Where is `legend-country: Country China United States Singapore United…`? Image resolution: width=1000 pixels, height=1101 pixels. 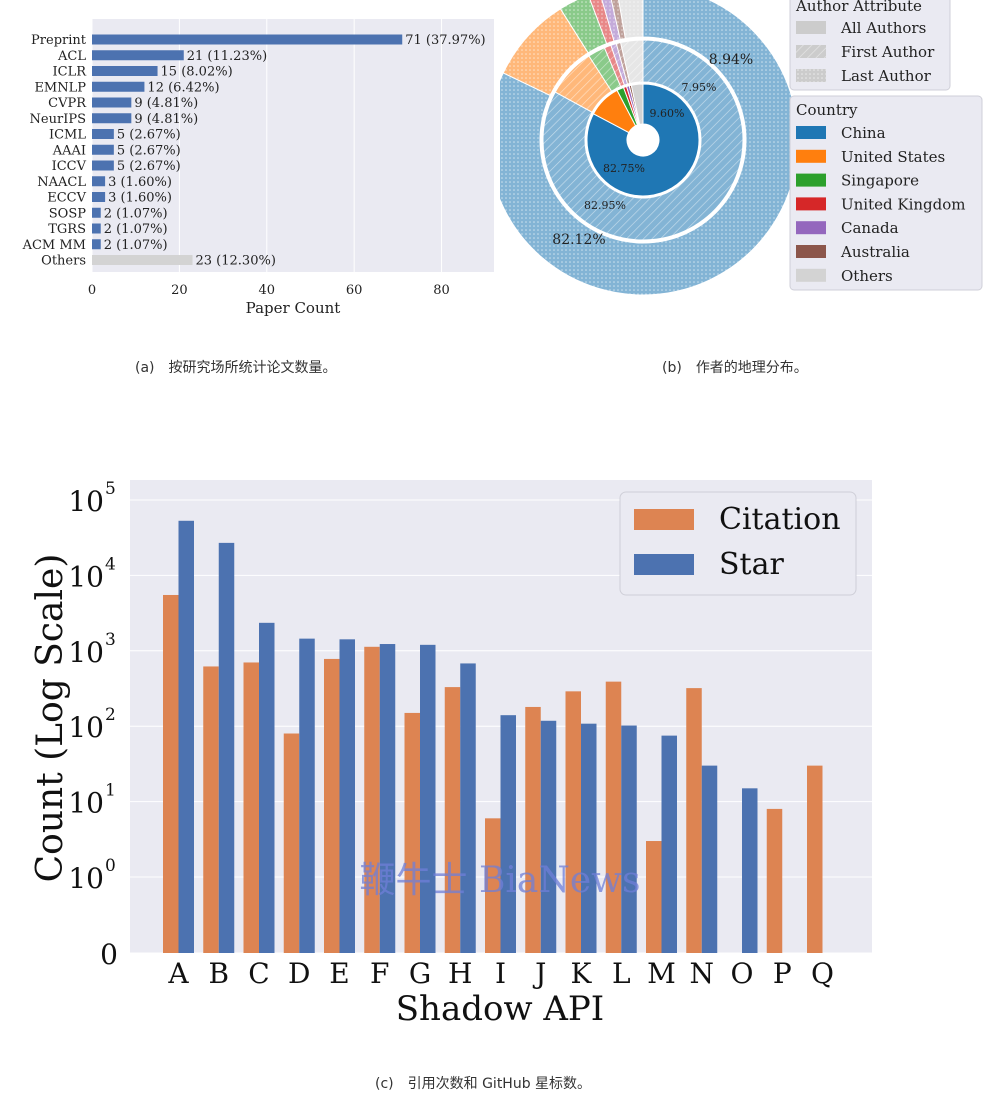 legend-country: Country China United States Singapore United… is located at coordinates (886, 193).